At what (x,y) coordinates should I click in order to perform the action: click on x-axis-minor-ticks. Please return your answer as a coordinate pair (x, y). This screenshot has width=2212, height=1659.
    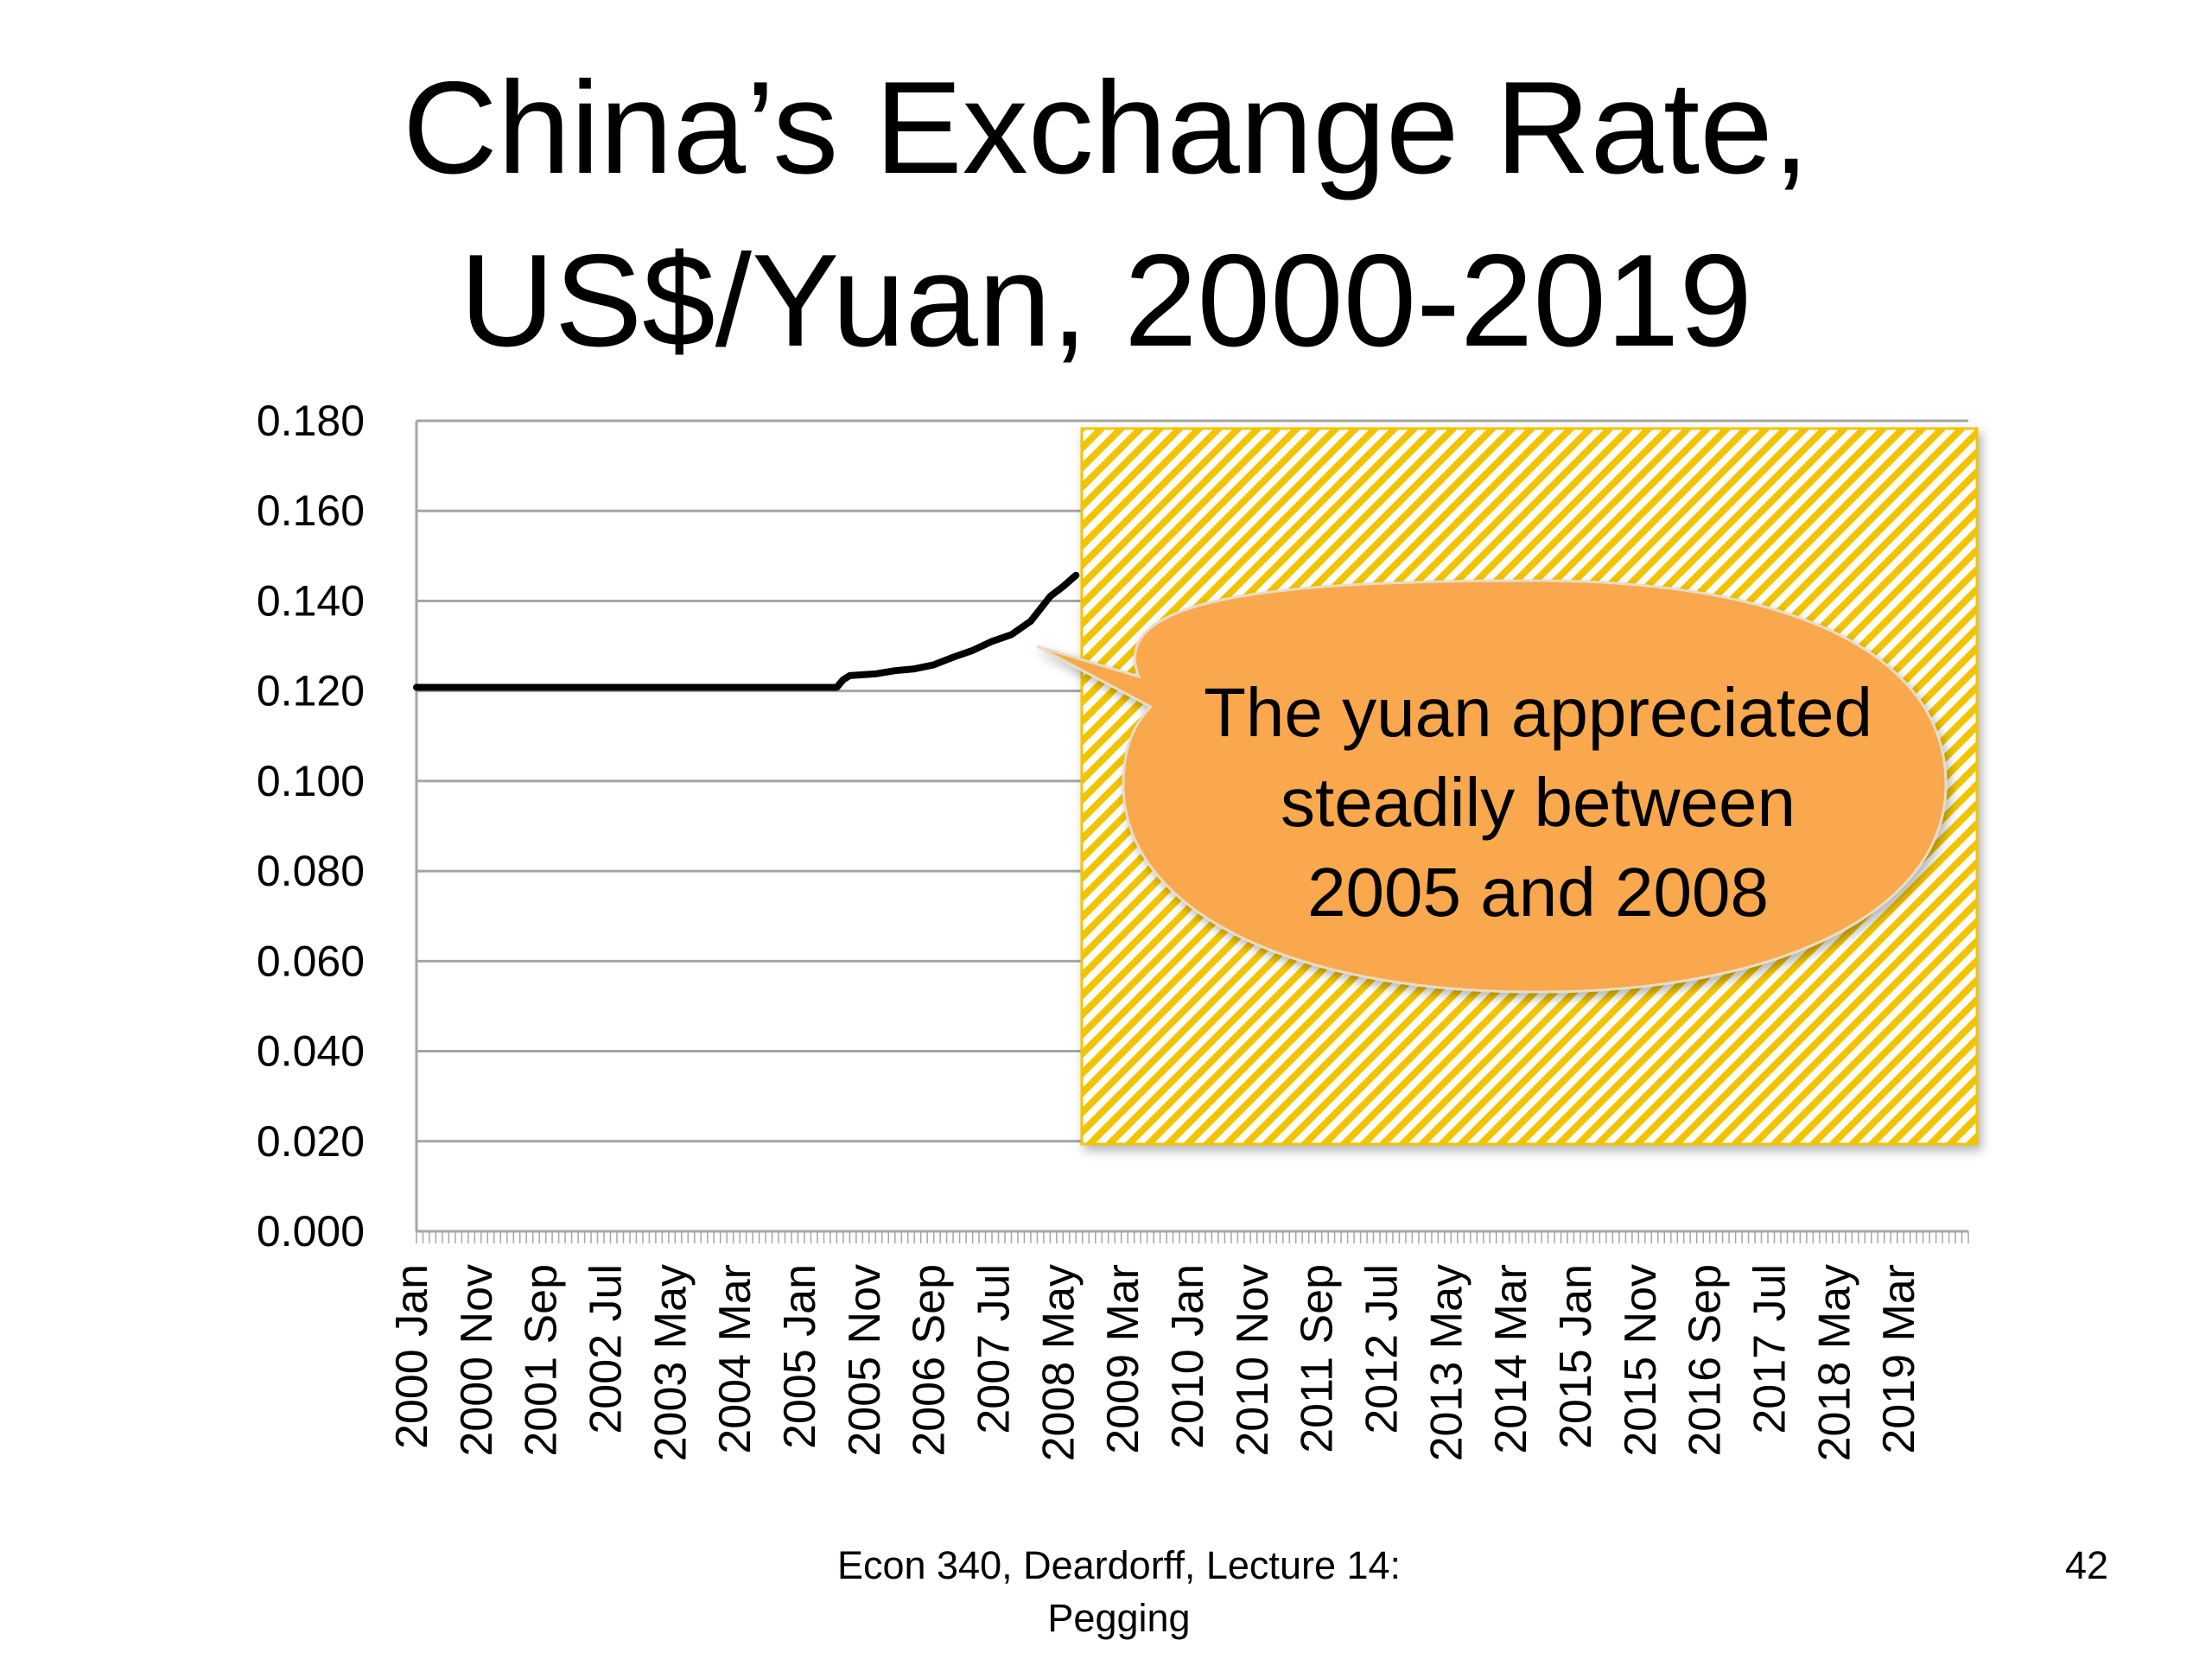
    Looking at the image, I should click on (1192, 1237).